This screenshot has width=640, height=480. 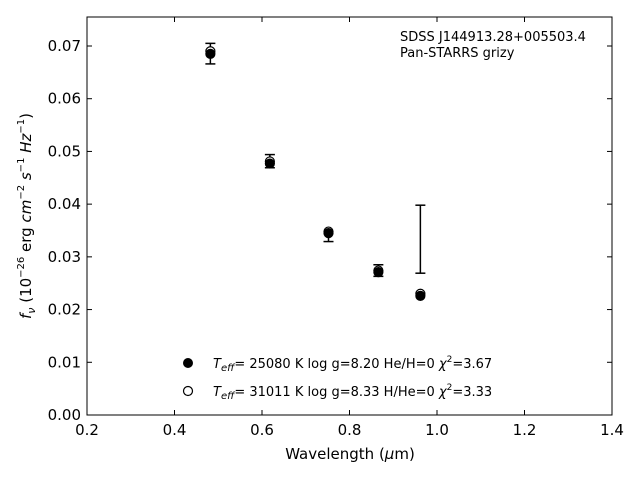 What do you see at coordinates (87, 430) in the screenshot?
I see `x-tick-label: 0.2` at bounding box center [87, 430].